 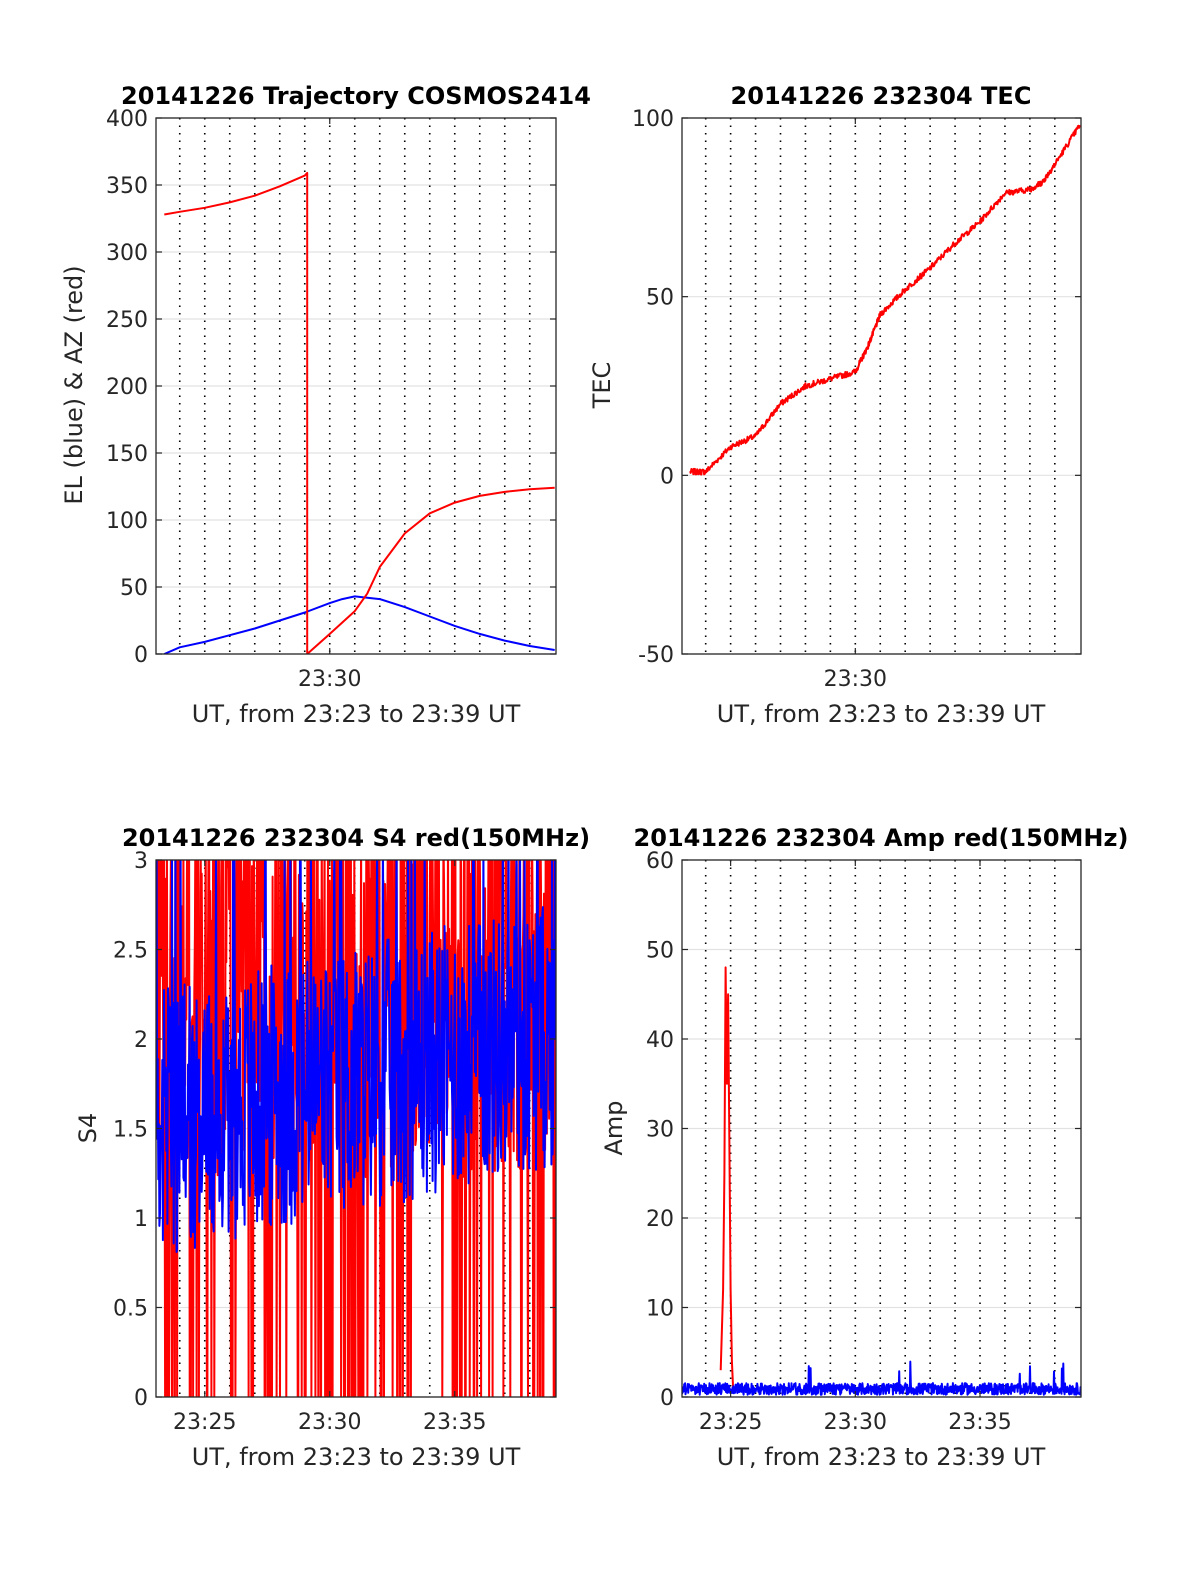 I want to click on y-tick-label: 400, so click(x=127, y=119).